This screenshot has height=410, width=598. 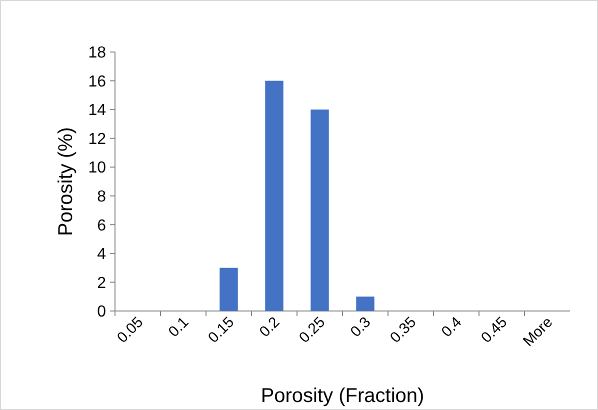 I want to click on y-tick-label: 0, so click(x=101, y=312).